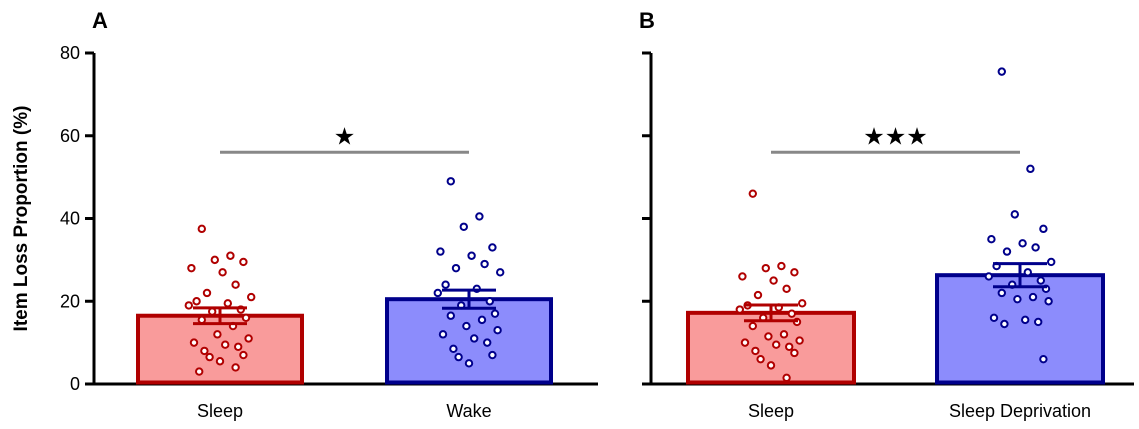 This screenshot has width=1139, height=429. What do you see at coordinates (468, 411) in the screenshot?
I see `x-category-label: Wake` at bounding box center [468, 411].